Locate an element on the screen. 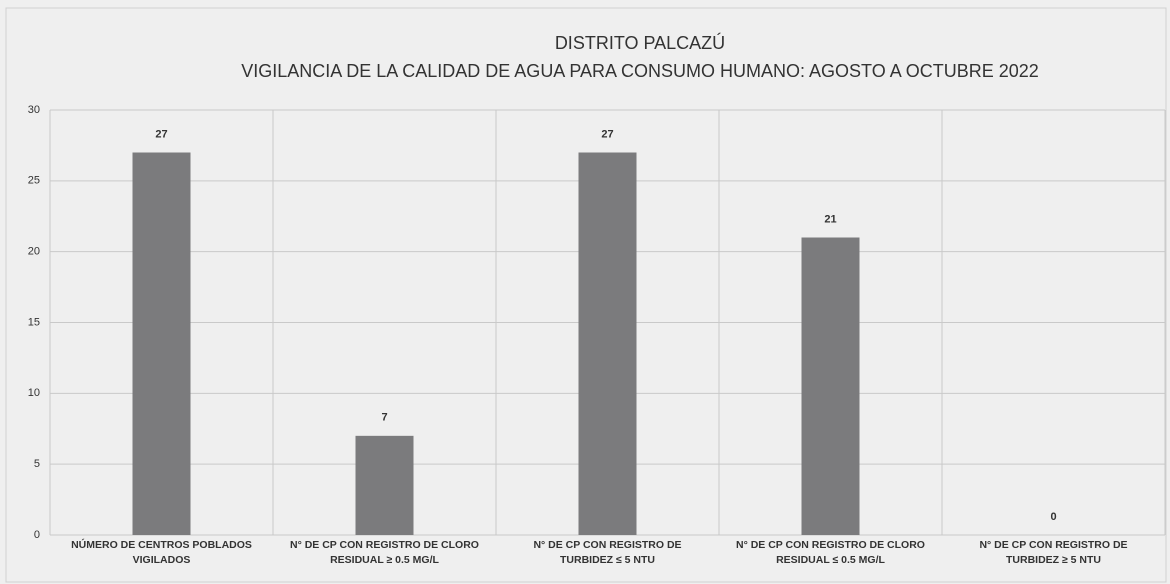  y-tick-label: 5 is located at coordinates (37, 464).